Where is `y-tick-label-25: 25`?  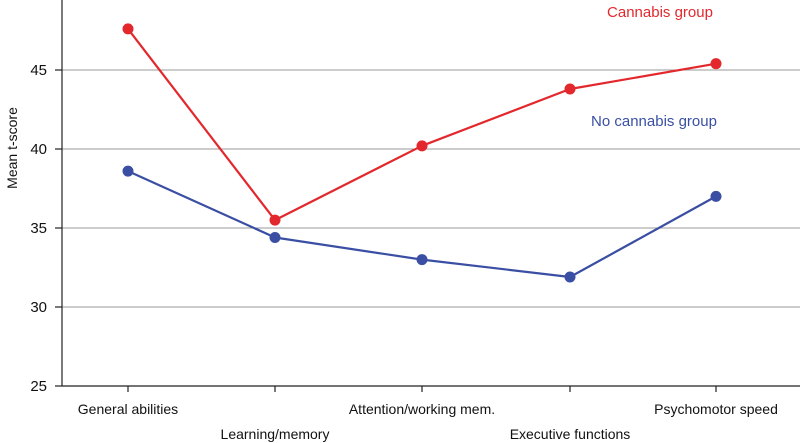 y-tick-label-25: 25 is located at coordinates (38, 386).